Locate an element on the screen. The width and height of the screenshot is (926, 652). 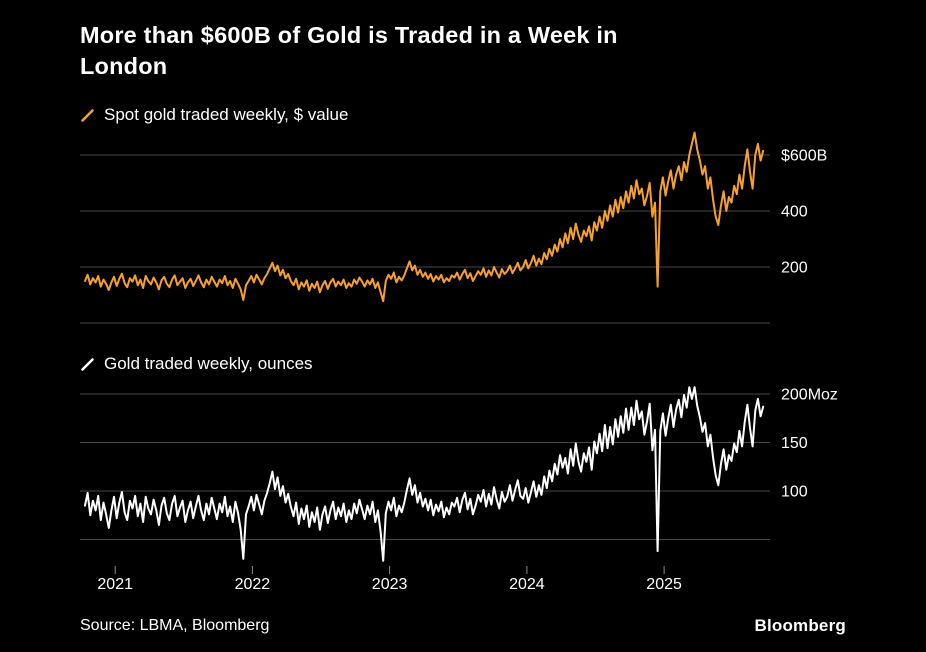
y-axis-label: 200Moz is located at coordinates (809, 395).